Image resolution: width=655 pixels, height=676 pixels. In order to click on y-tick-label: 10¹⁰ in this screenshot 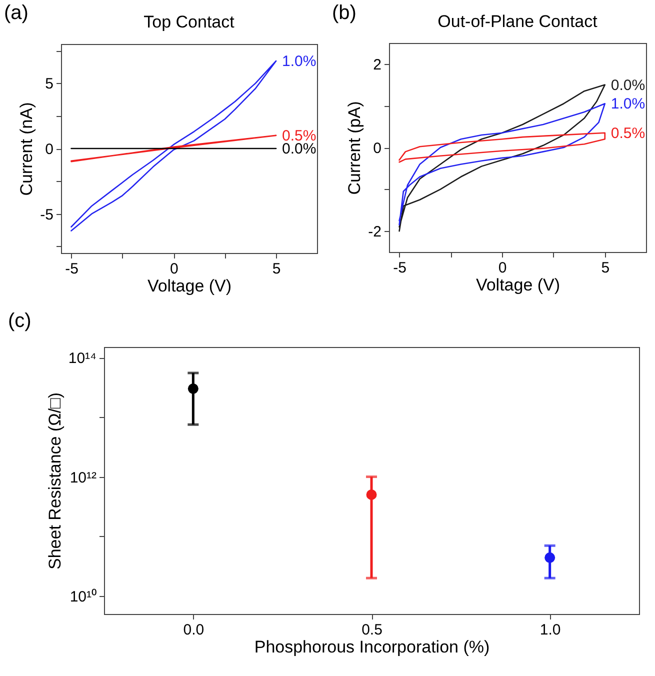, I will do `click(83, 597)`.